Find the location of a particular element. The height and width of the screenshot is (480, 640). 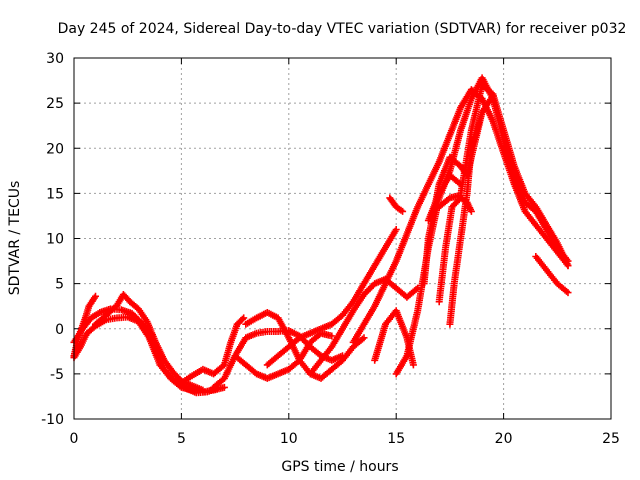

y-tick-label: 20 is located at coordinates (55, 149).